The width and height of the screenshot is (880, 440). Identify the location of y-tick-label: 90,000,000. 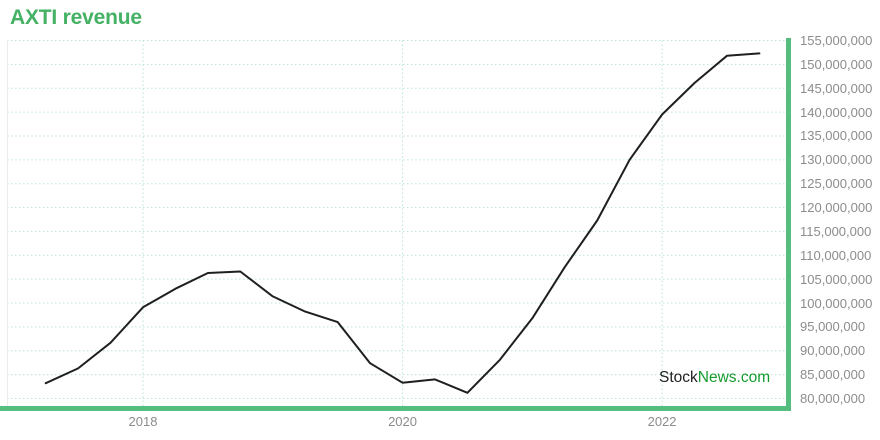
(833, 351).